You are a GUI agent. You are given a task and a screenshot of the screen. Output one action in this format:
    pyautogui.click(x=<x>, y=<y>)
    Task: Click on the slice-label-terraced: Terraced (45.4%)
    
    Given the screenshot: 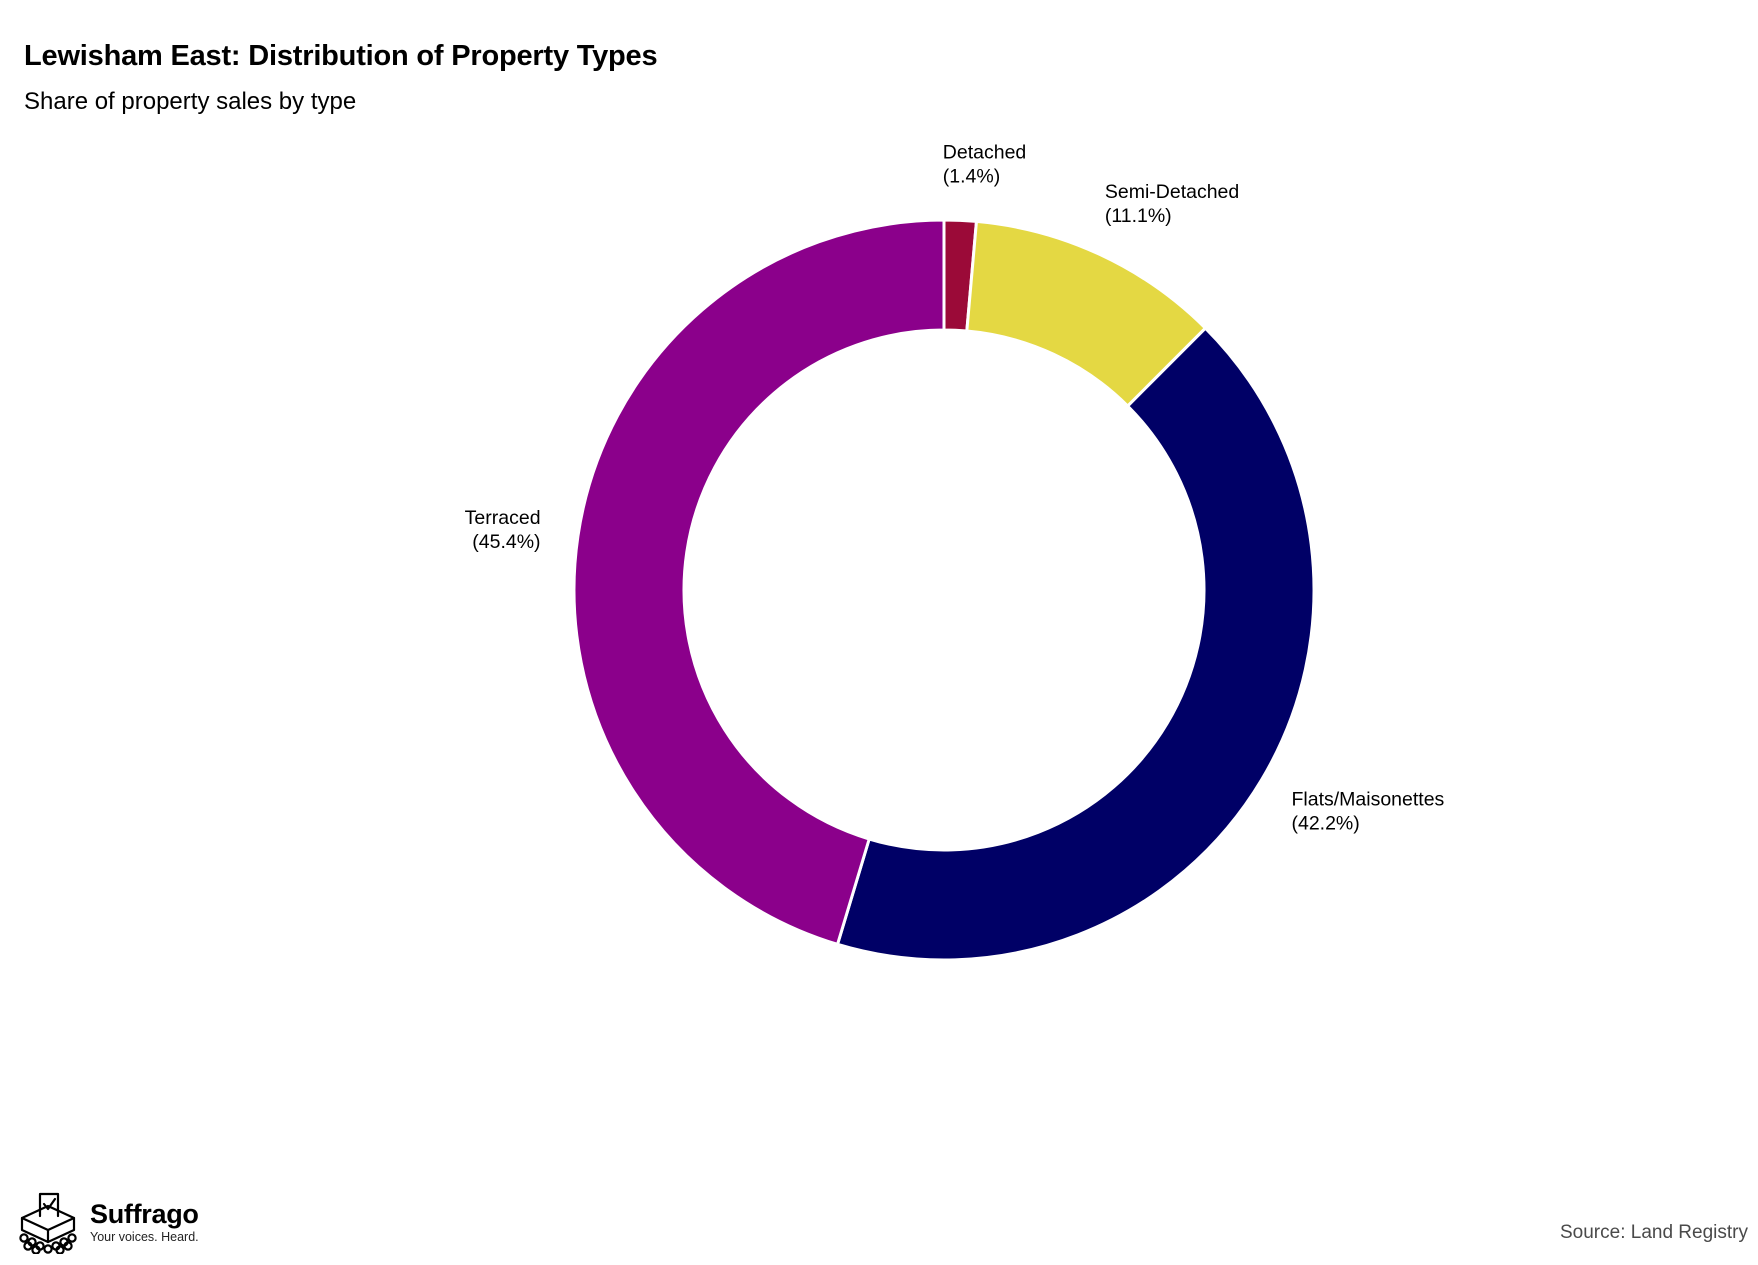 What is the action you would take?
    pyautogui.click(x=503, y=530)
    